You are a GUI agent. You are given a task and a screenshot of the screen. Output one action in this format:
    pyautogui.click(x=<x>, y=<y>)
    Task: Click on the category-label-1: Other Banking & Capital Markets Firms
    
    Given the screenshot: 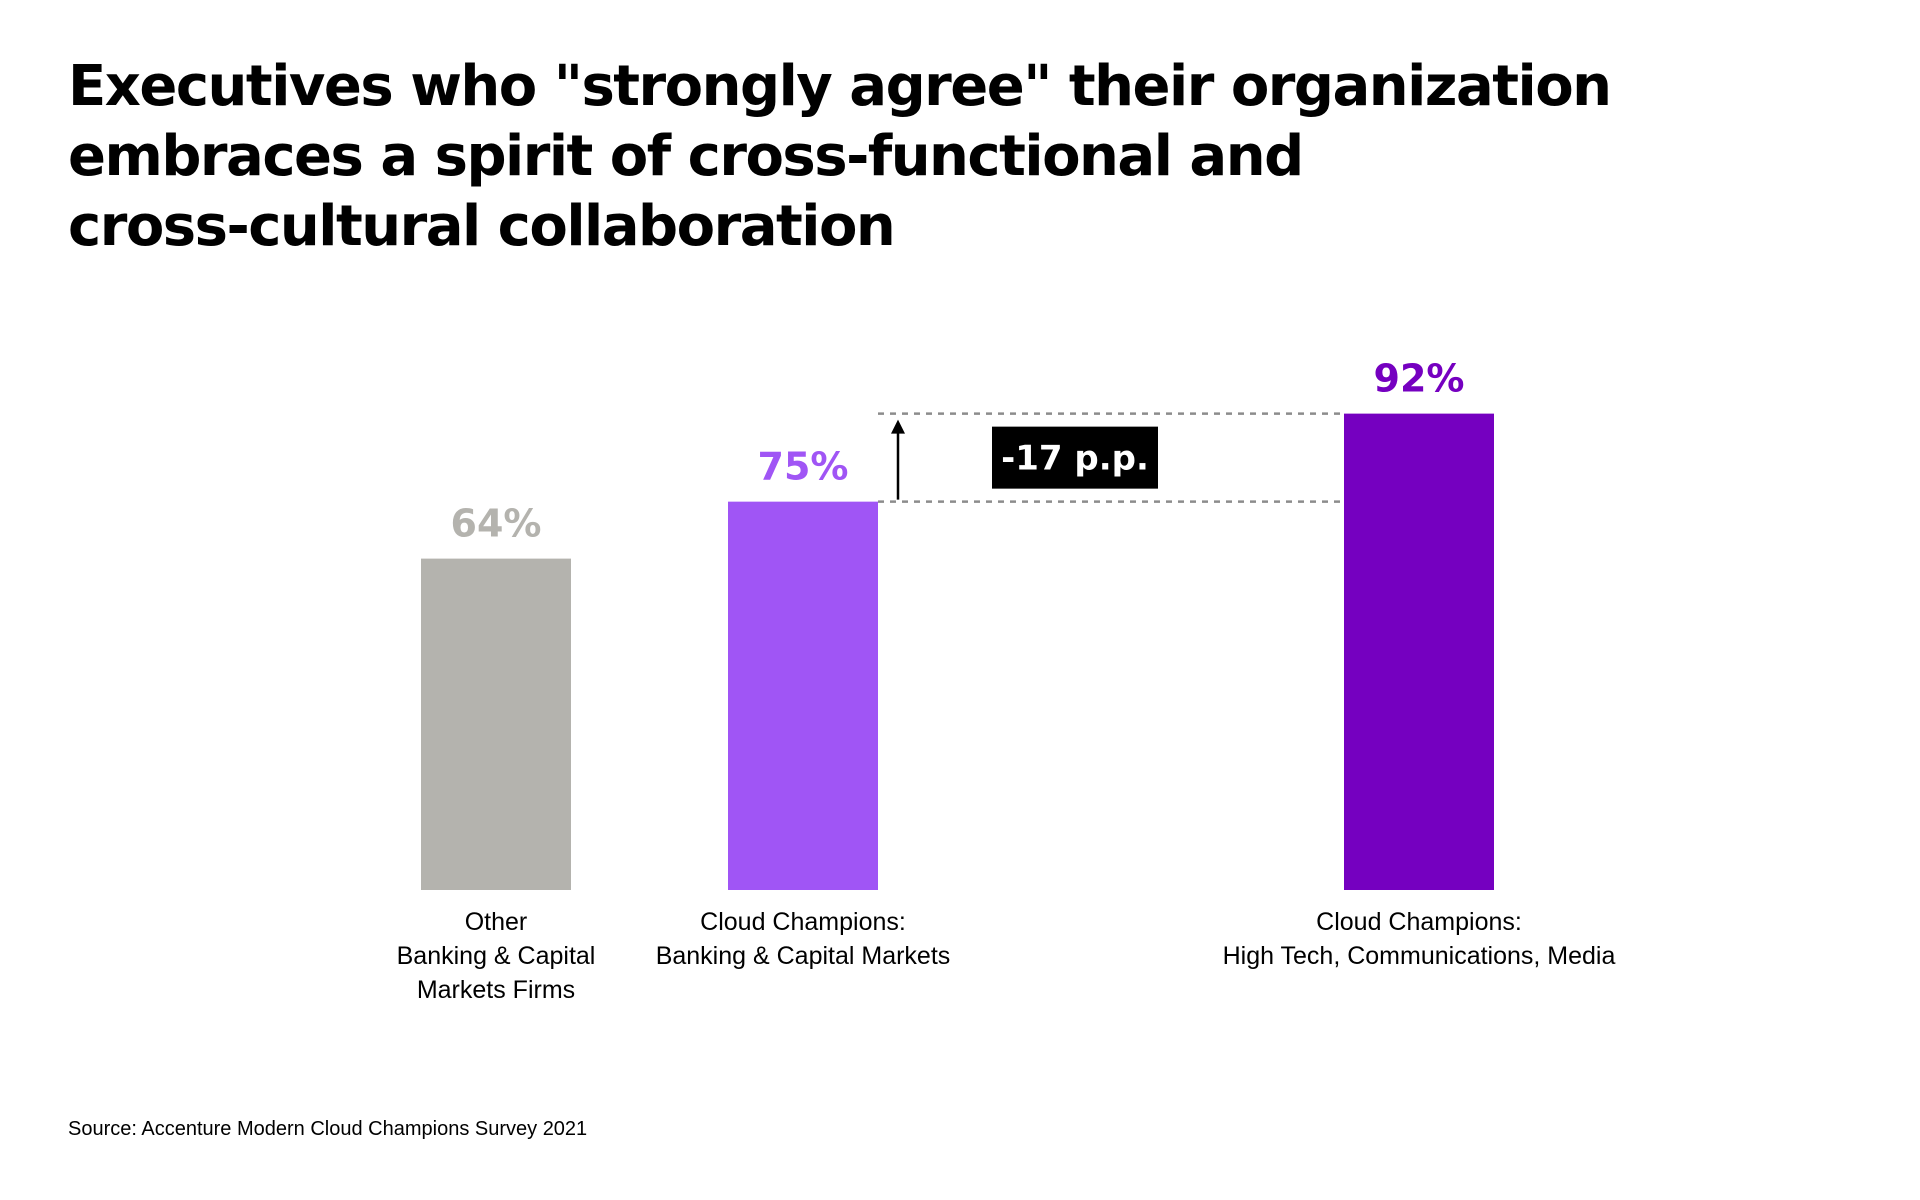 What is the action you would take?
    pyautogui.click(x=496, y=956)
    